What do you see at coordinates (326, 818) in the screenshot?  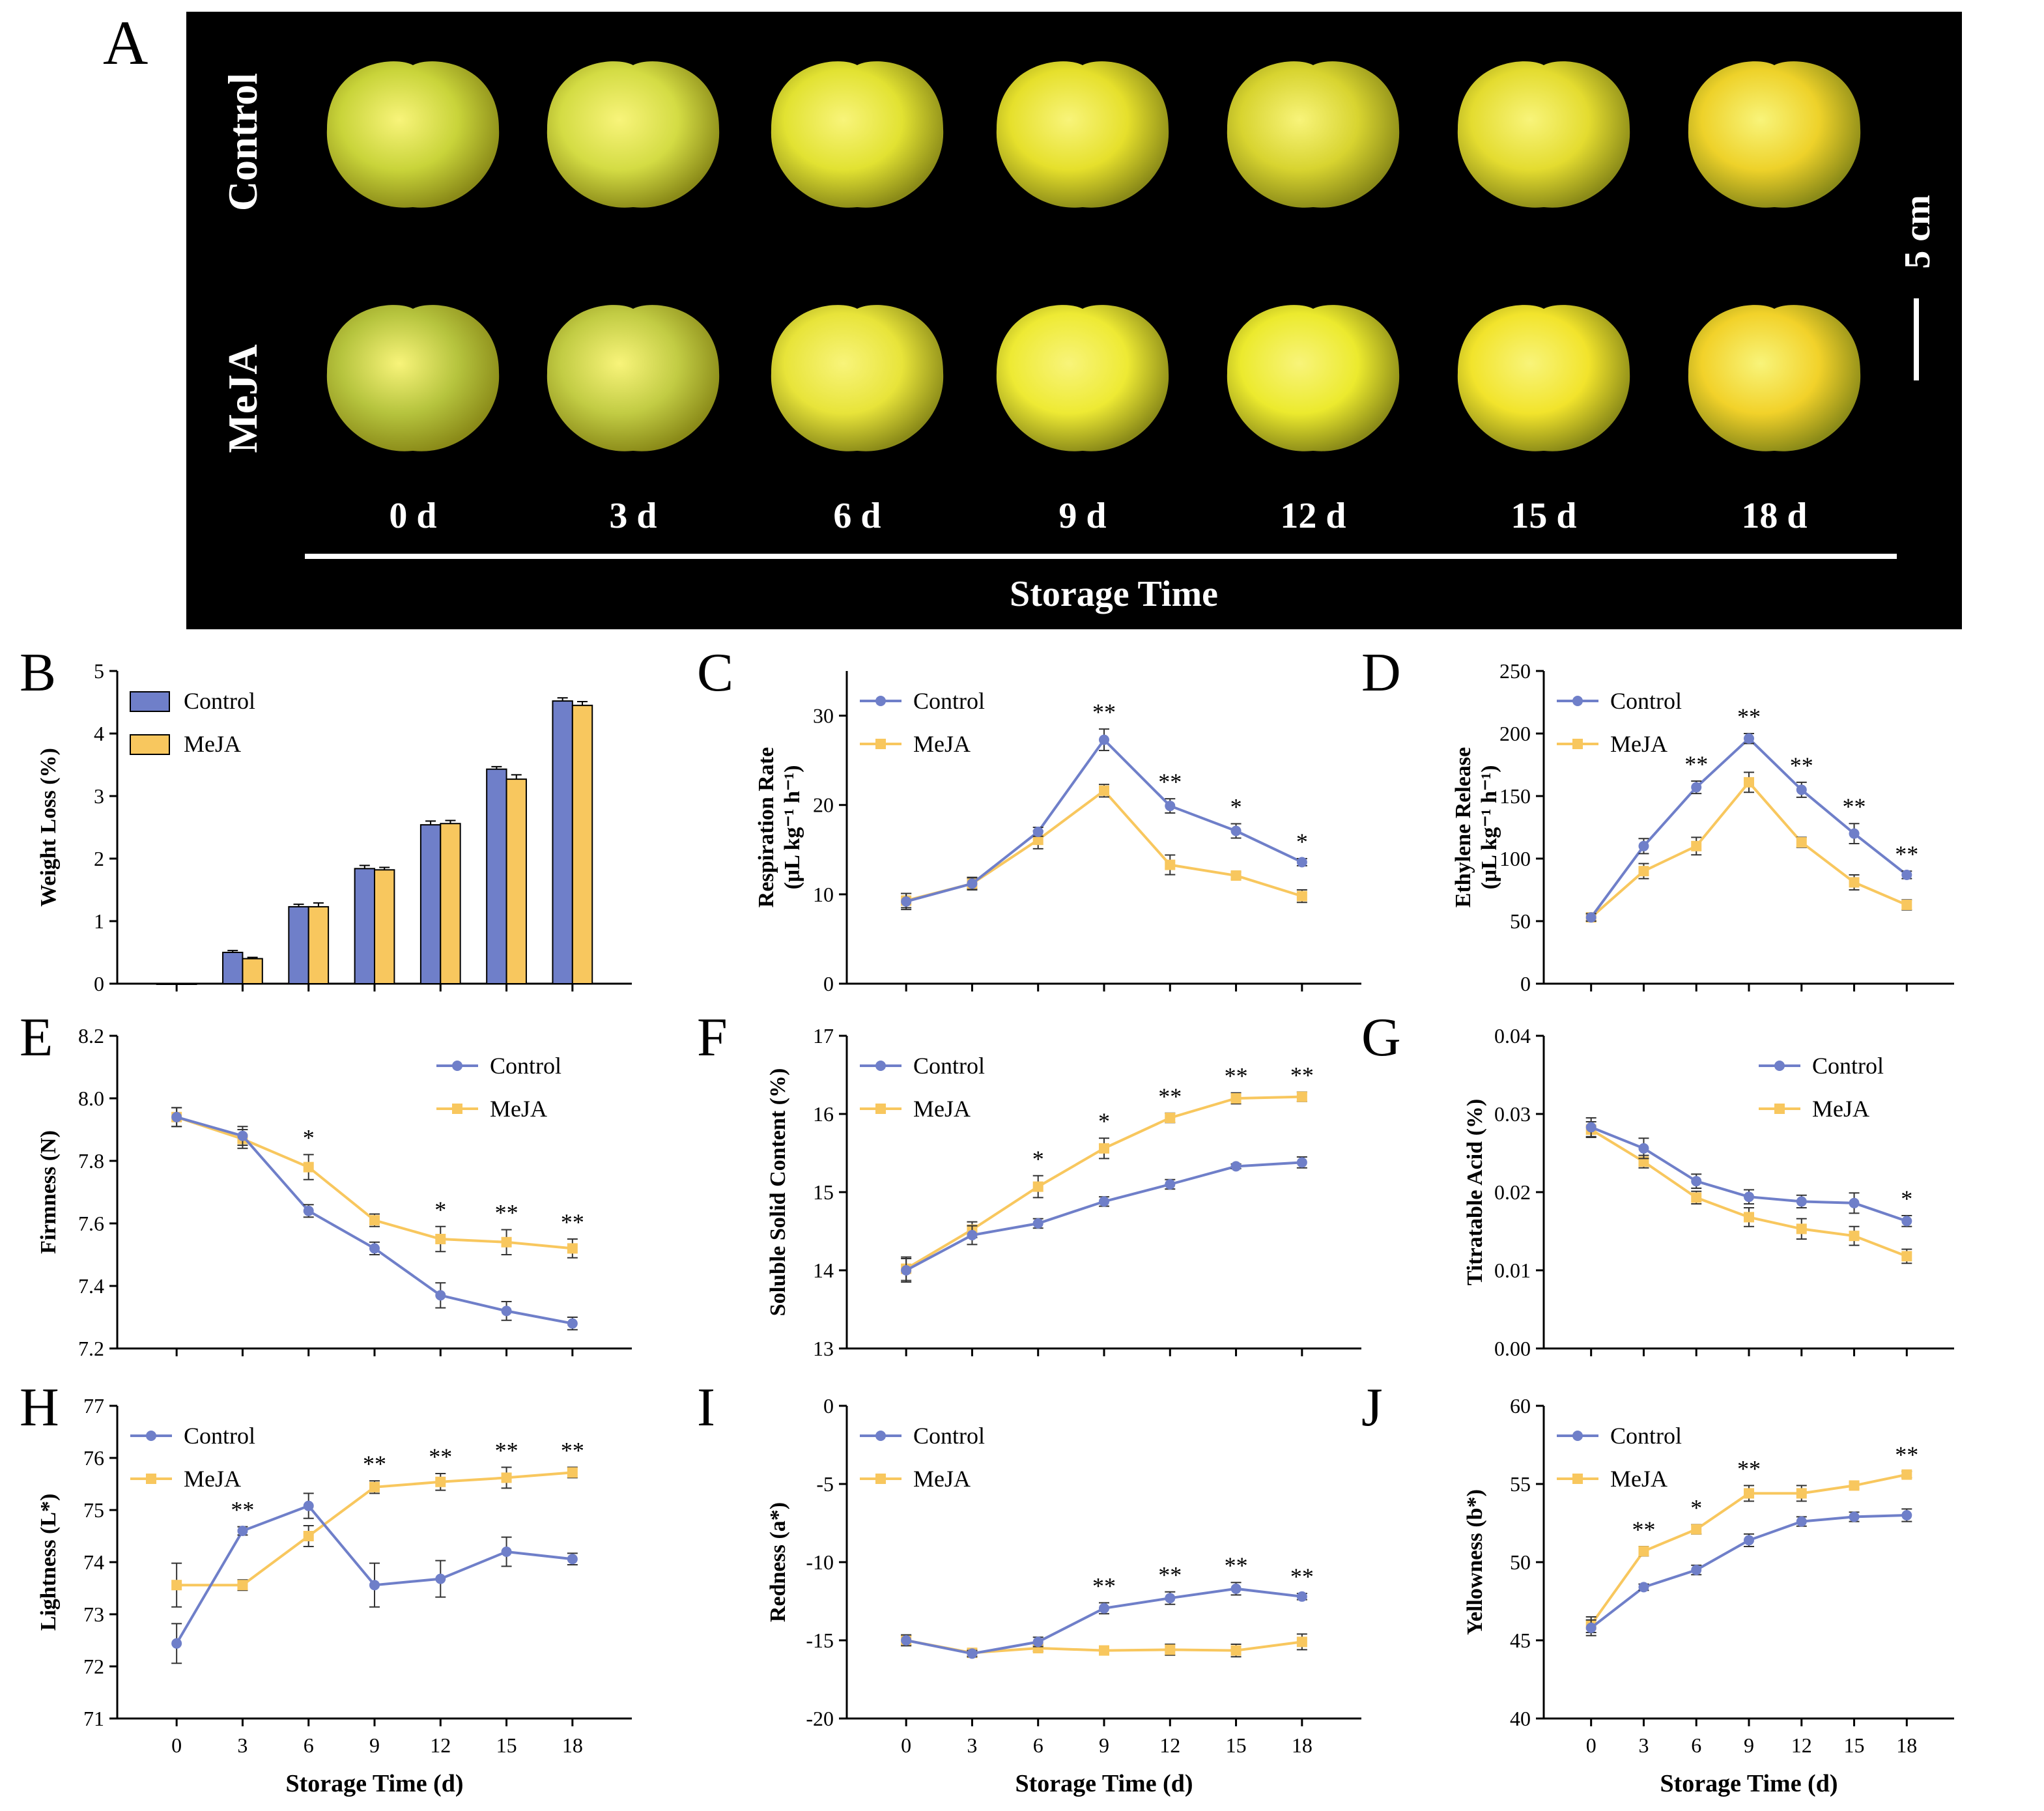 I see `chart-B: B 0 1 2 3 4 5 Weight Loss (%) Control MeJA` at bounding box center [326, 818].